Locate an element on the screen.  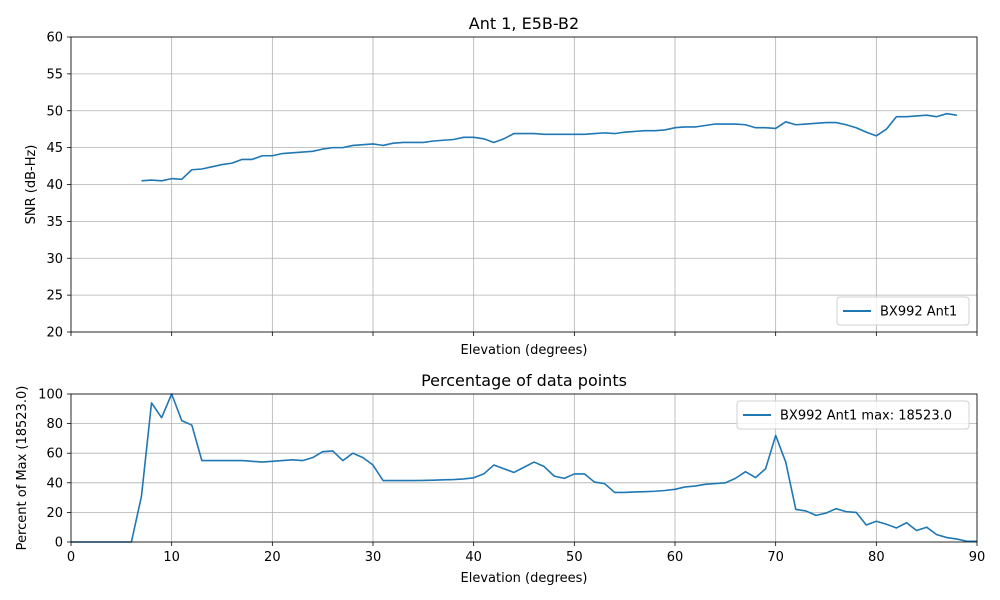
percentage-y-tick-label: 20 is located at coordinates (54, 513).